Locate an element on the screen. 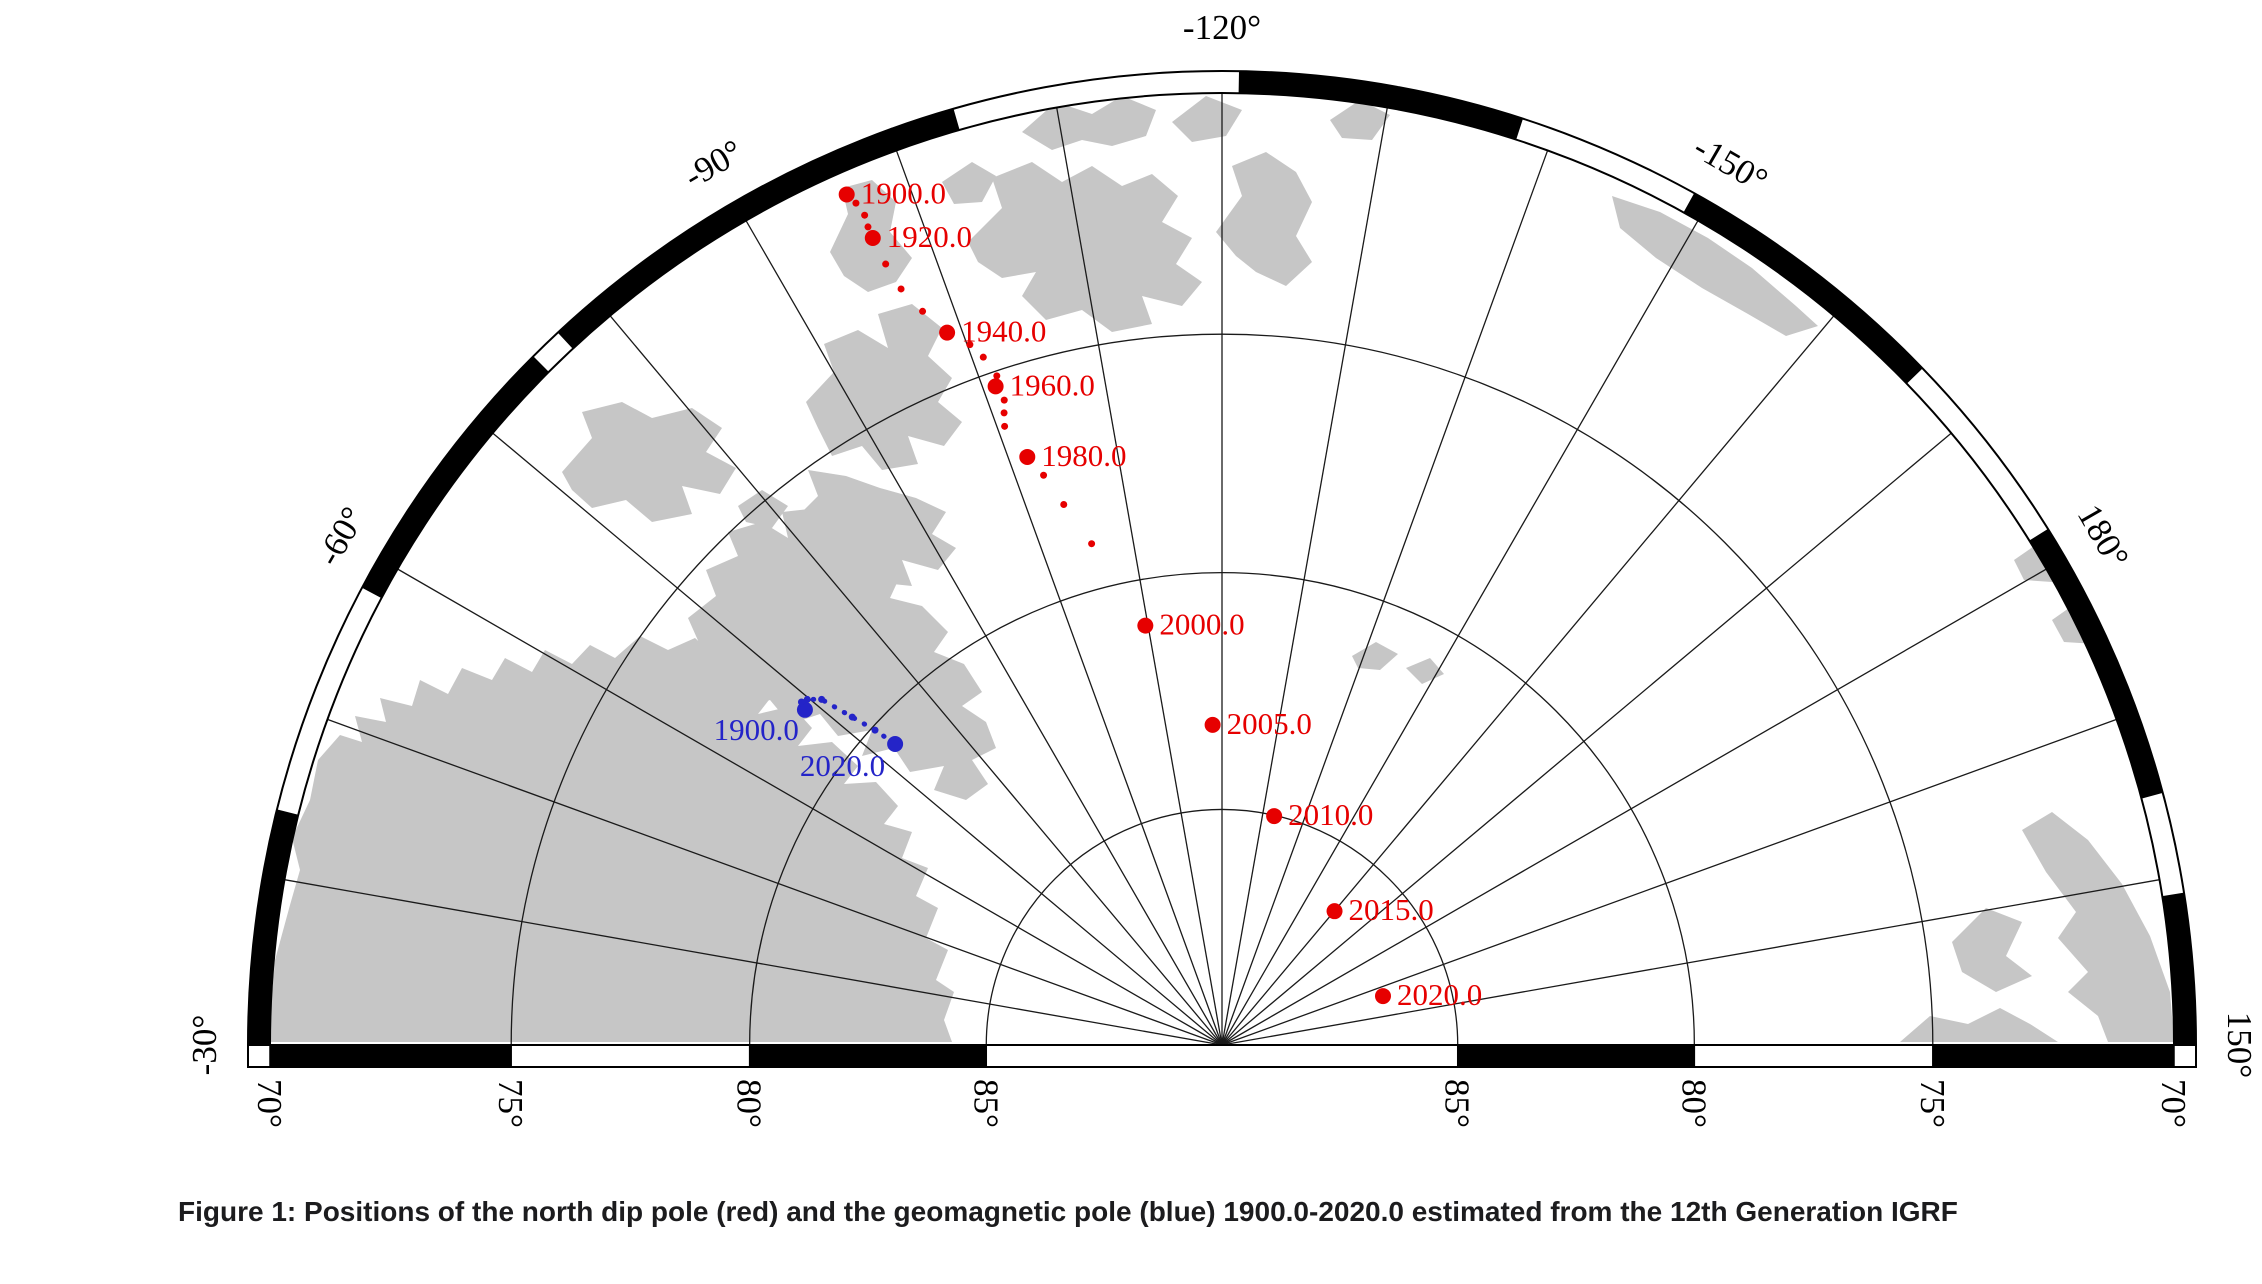 This screenshot has width=2262, height=1284. dip_pole-year-label: 2000.0 is located at coordinates (1201, 624).